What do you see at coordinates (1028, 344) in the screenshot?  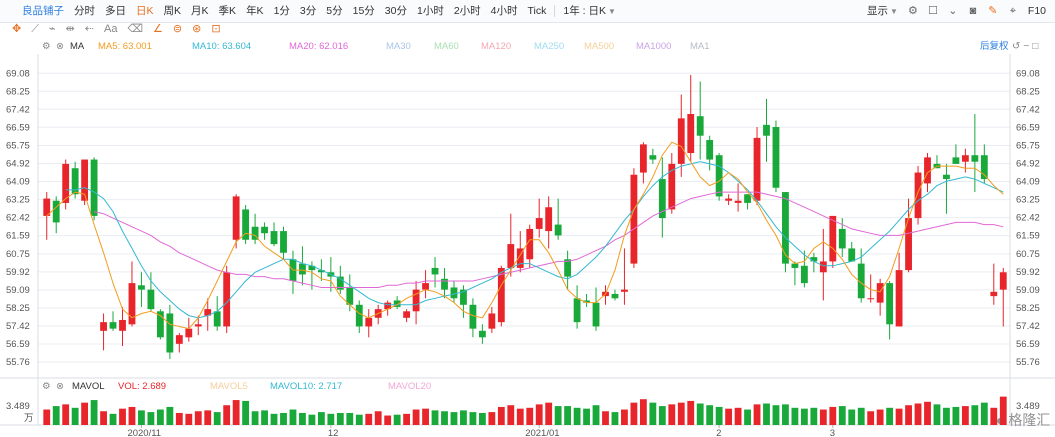 I see `price-tick-label-right: 56.59` at bounding box center [1028, 344].